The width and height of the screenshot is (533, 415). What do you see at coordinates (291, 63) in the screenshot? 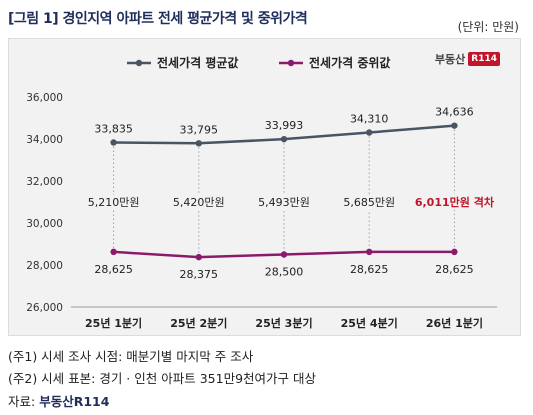
I see `legend-median-marker` at bounding box center [291, 63].